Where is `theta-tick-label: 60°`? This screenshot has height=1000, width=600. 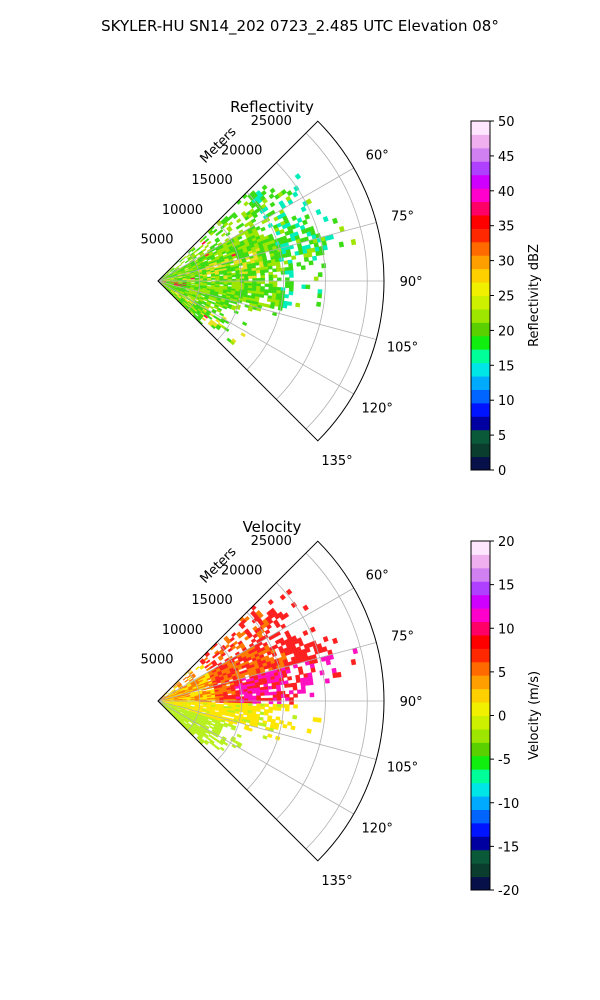 theta-tick-label: 60° is located at coordinates (377, 575).